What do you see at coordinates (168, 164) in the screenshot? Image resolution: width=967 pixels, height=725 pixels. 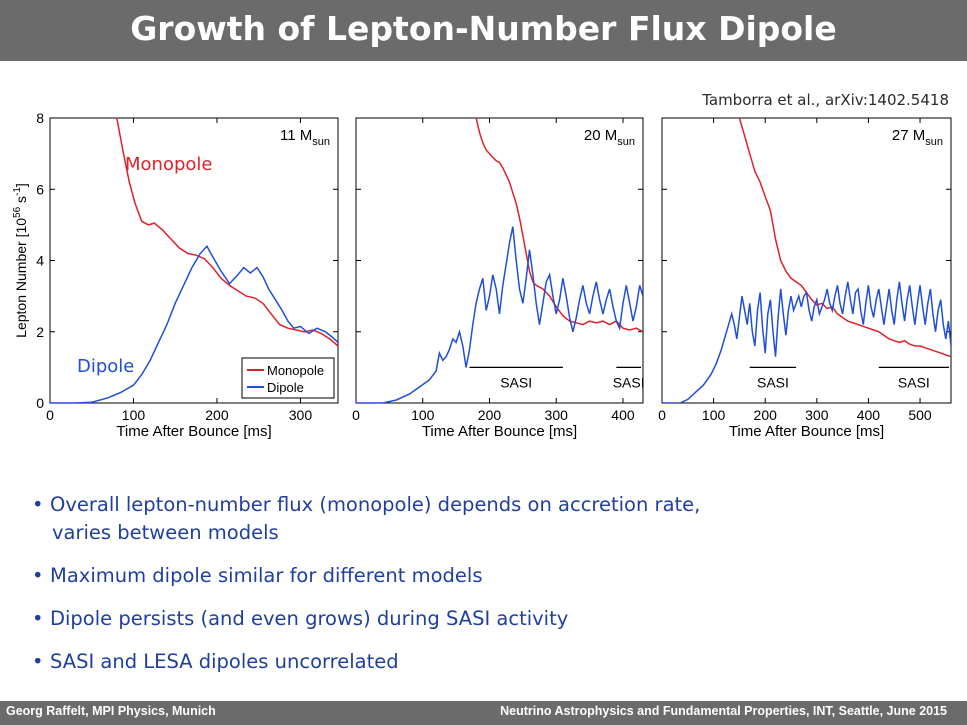 I see `monopole-overlay-label: Monopole` at bounding box center [168, 164].